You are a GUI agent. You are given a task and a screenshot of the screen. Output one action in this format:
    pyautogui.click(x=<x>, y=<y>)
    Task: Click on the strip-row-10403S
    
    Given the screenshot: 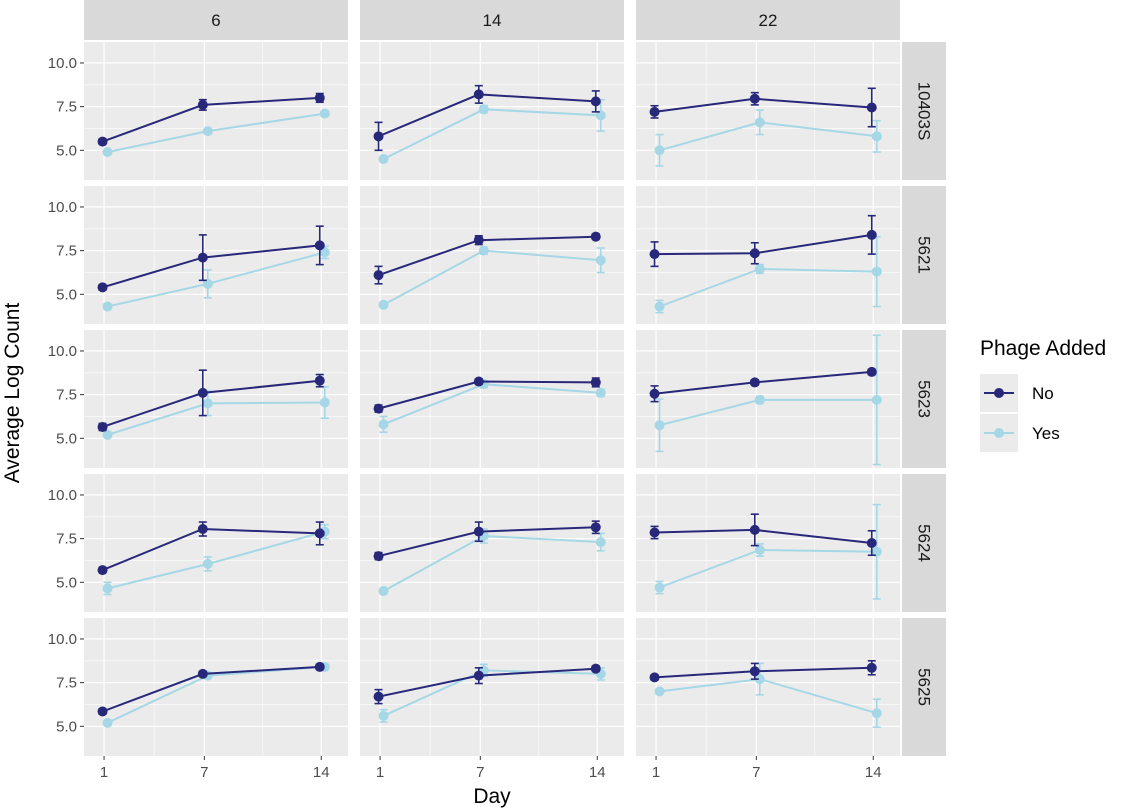 What is the action you would take?
    pyautogui.click(x=924, y=111)
    